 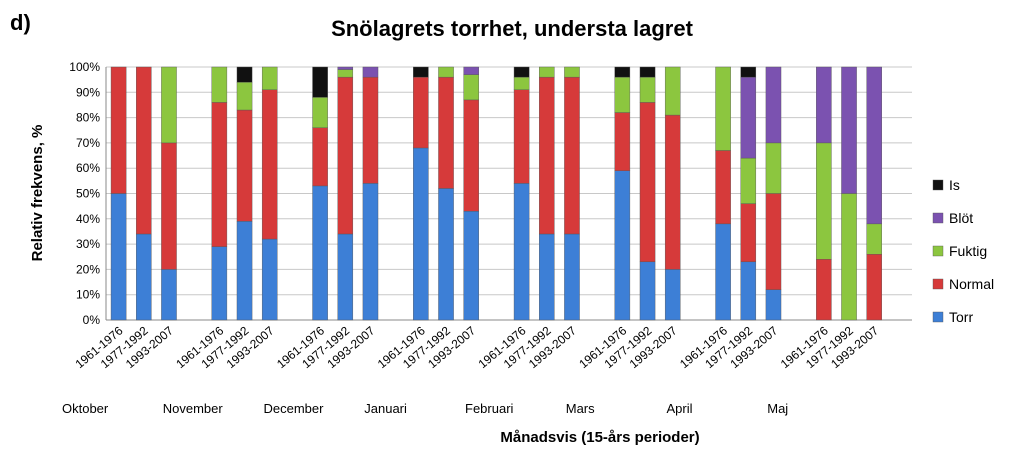 I want to click on y-tick-label: 20%, so click(x=88, y=269).